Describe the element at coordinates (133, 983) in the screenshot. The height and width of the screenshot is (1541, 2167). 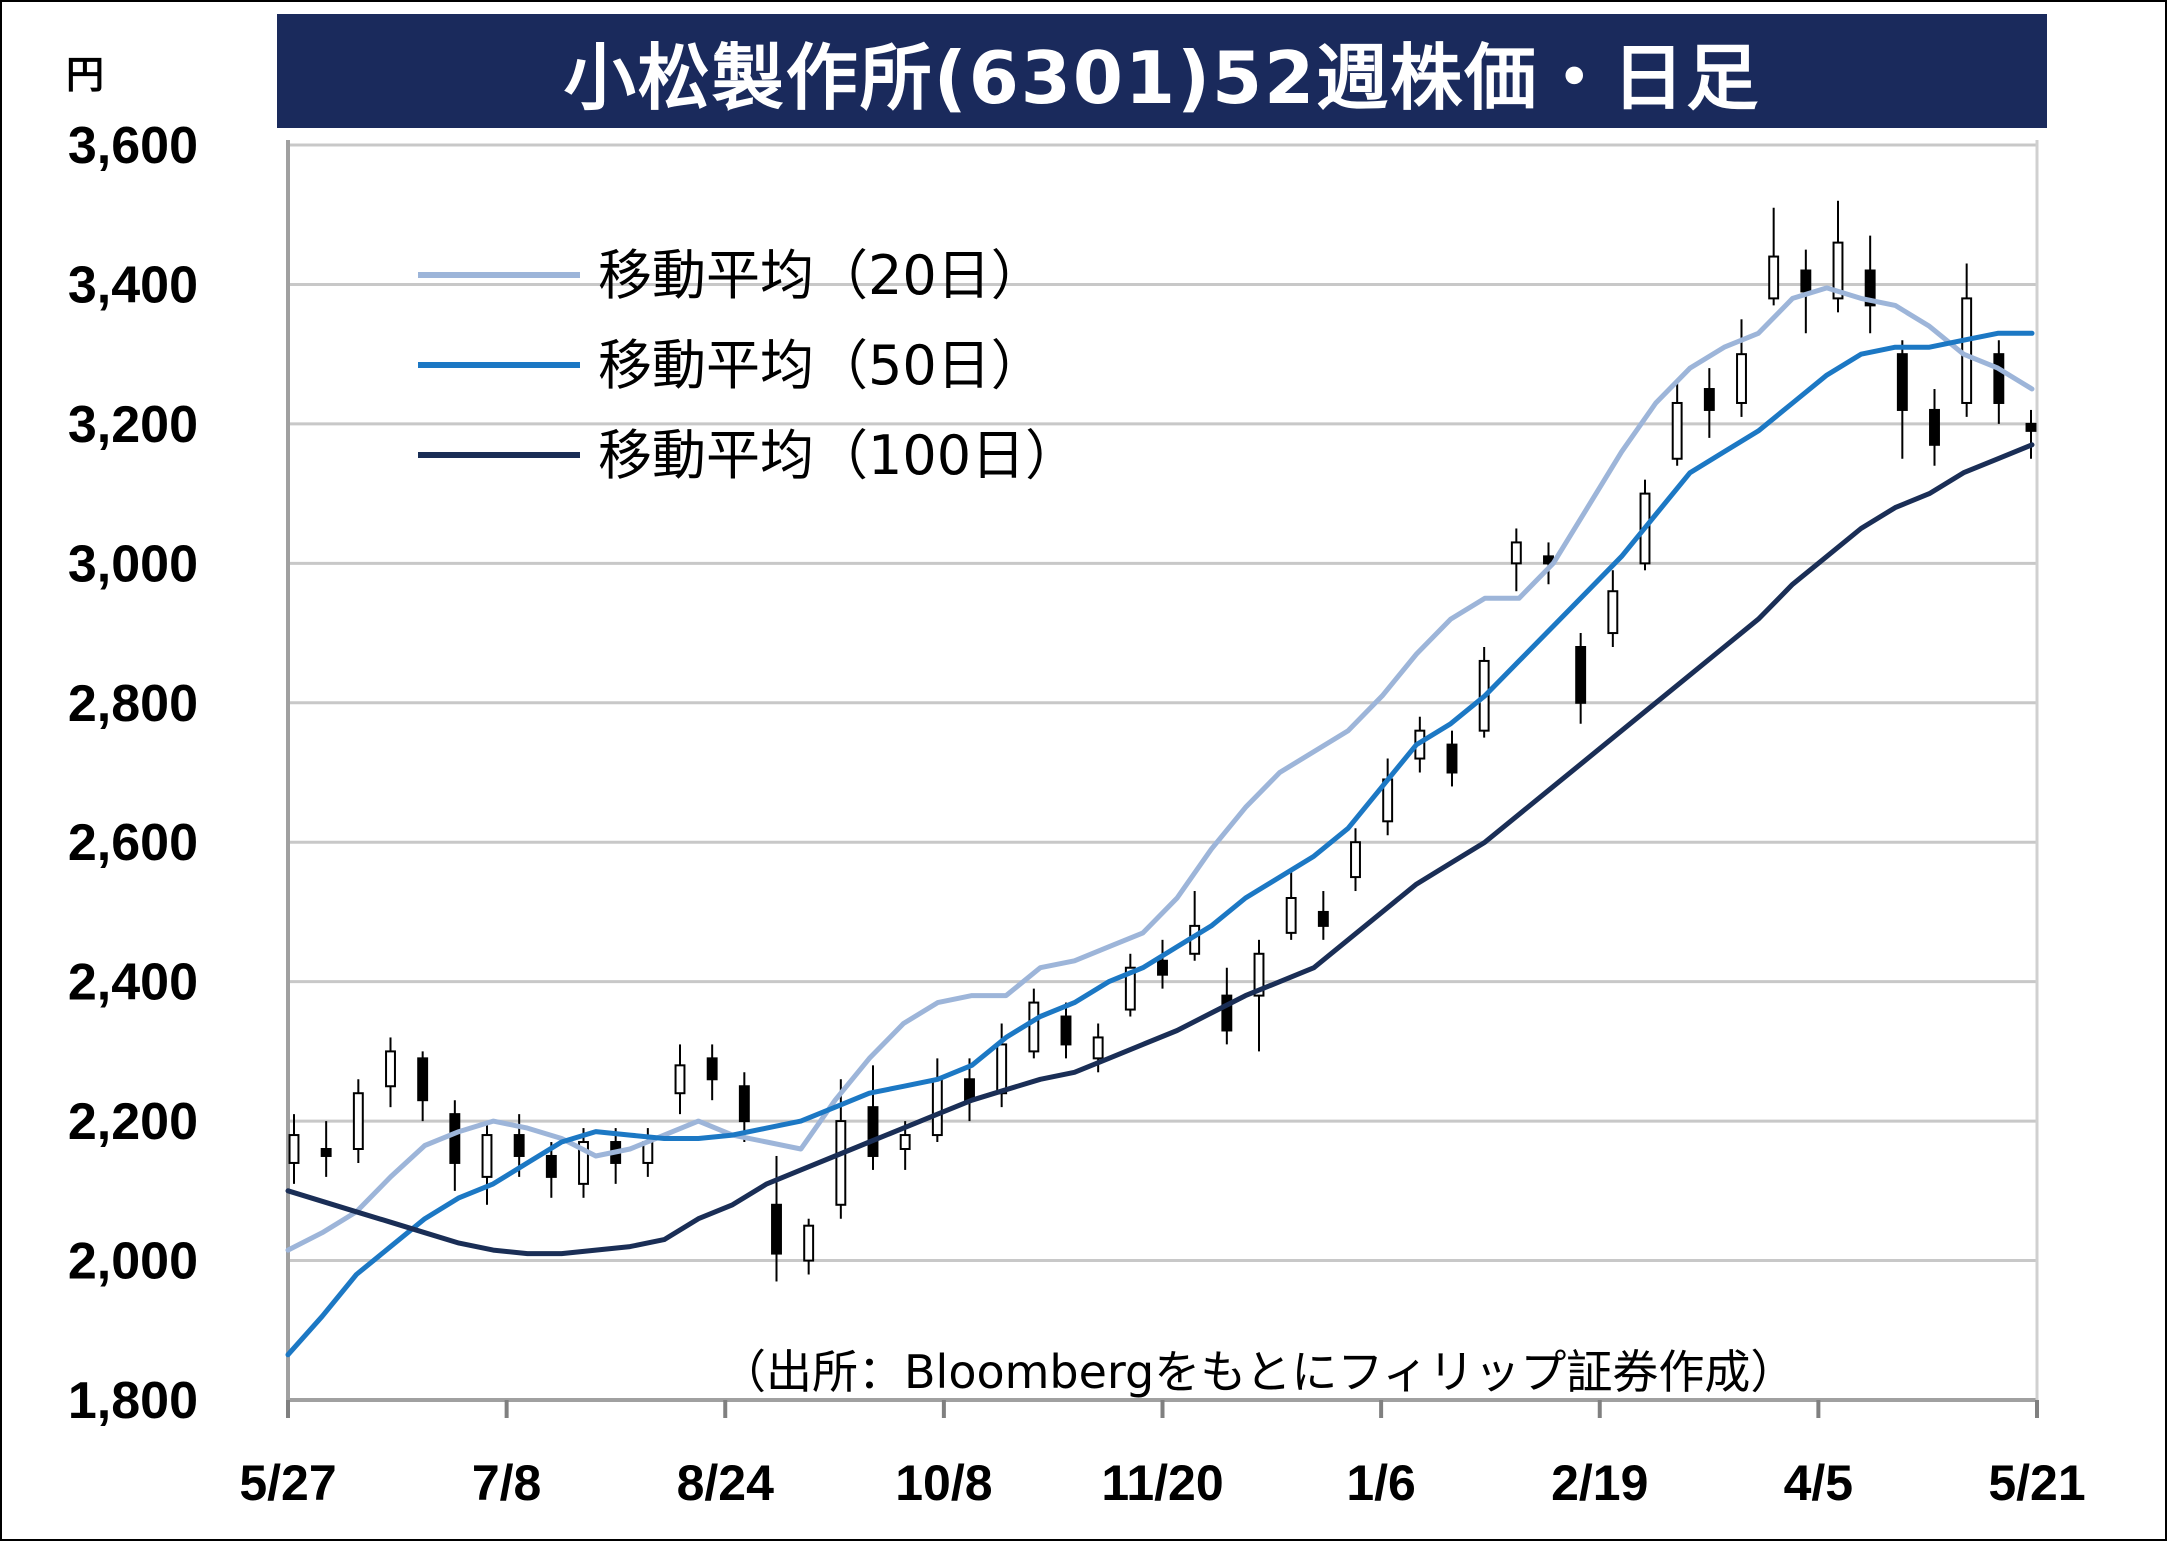
I see `y-tick-label: 2,400` at that location.